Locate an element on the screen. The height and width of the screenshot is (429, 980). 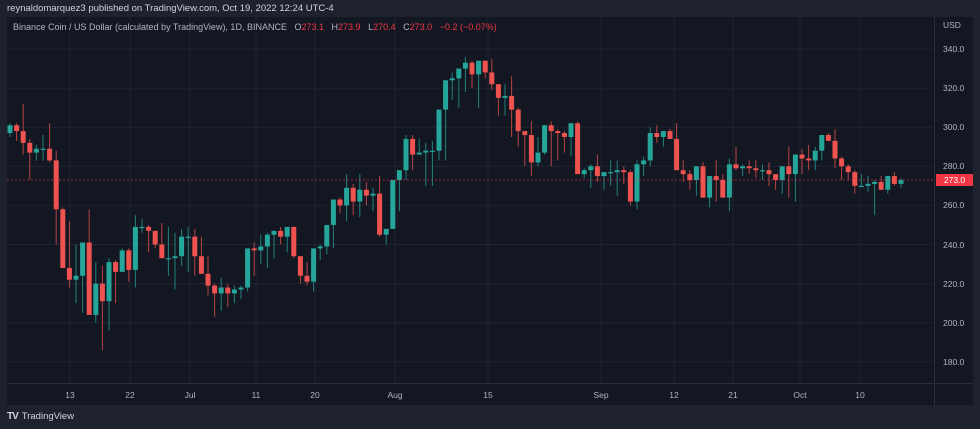
time-axis: 13 22 Jul 11 20 Aug 15 Sep 12 21 Oct 10 is located at coordinates (470, 394).